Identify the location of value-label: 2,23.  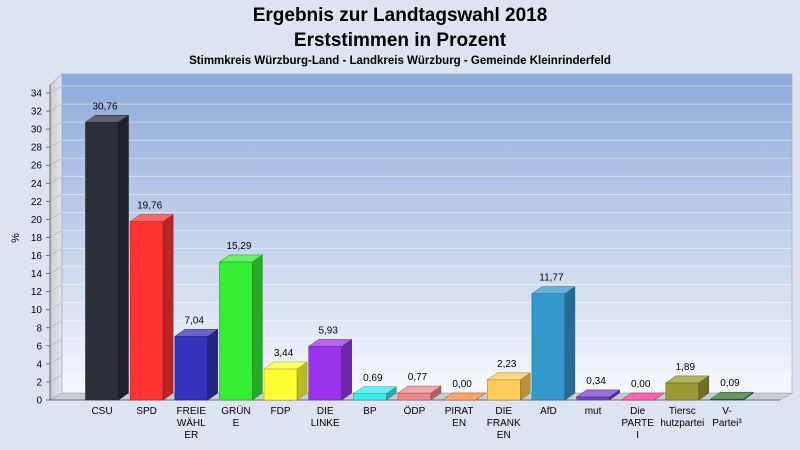
(507, 364).